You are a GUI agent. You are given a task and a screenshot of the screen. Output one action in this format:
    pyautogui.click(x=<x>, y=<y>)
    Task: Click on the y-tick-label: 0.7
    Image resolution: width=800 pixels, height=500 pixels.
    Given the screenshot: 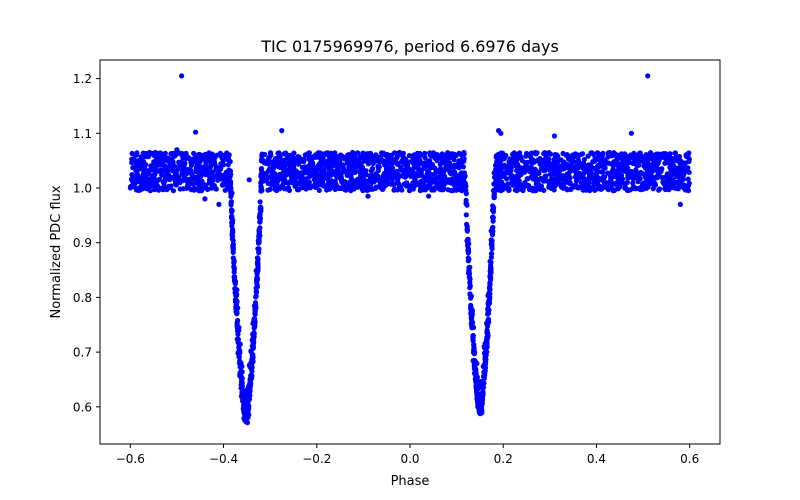 What is the action you would take?
    pyautogui.click(x=82, y=353)
    